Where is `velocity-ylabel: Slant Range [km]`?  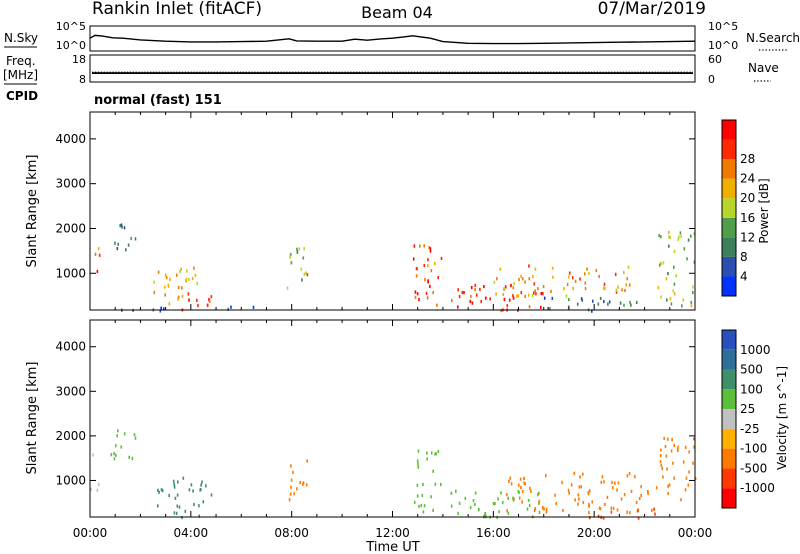 velocity-ylabel: Slant Range [km] is located at coordinates (32, 418).